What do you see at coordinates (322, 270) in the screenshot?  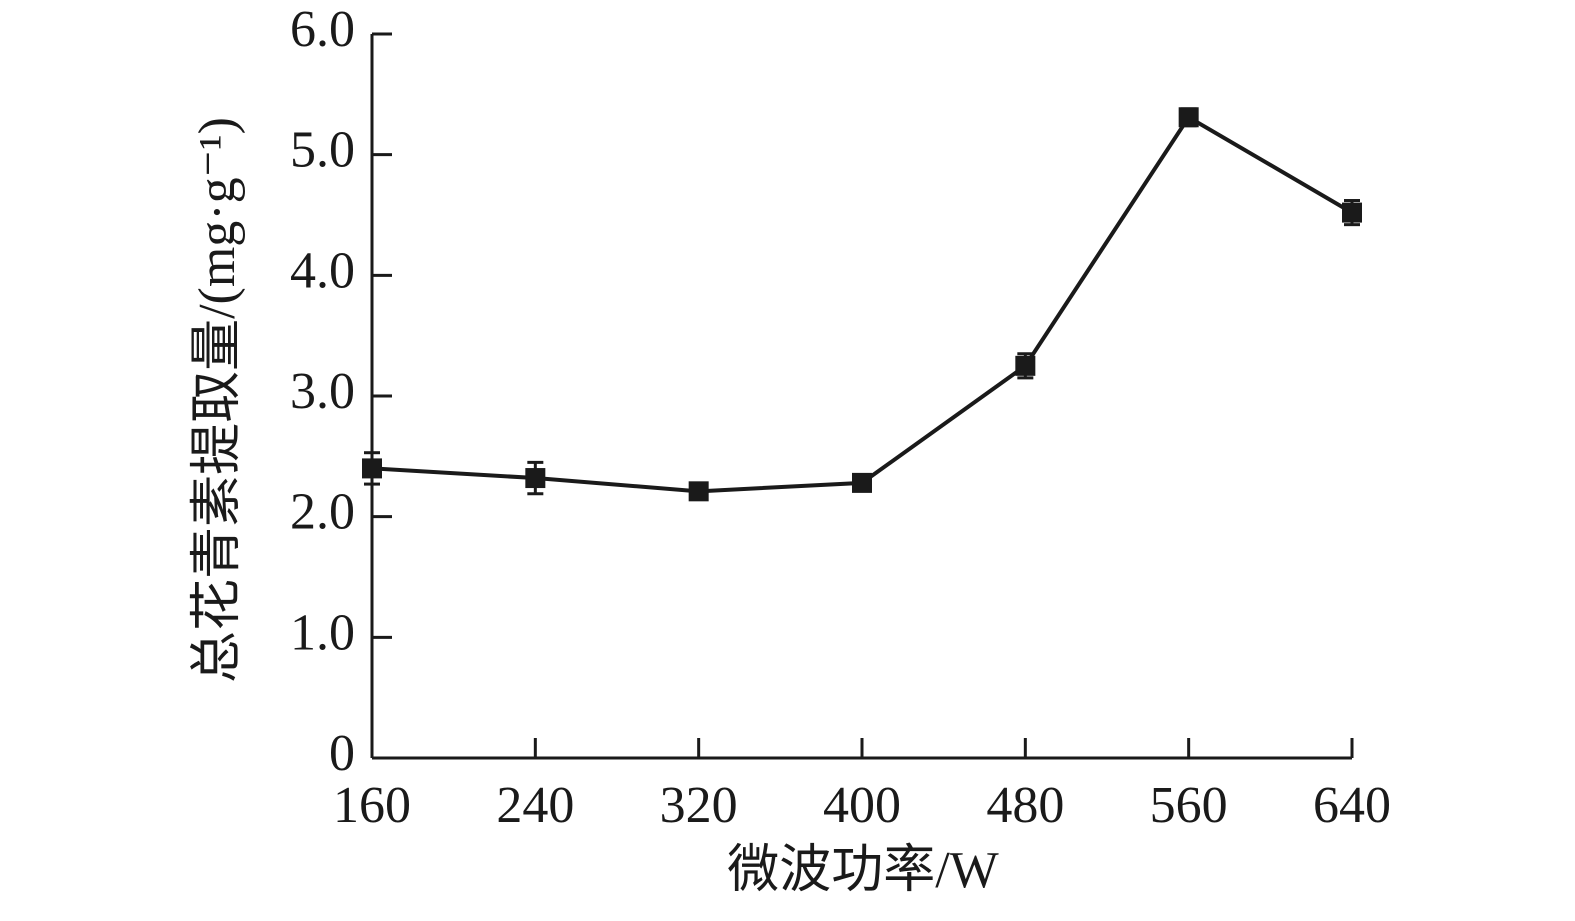 I see `y-tick-label: 4.0` at bounding box center [322, 270].